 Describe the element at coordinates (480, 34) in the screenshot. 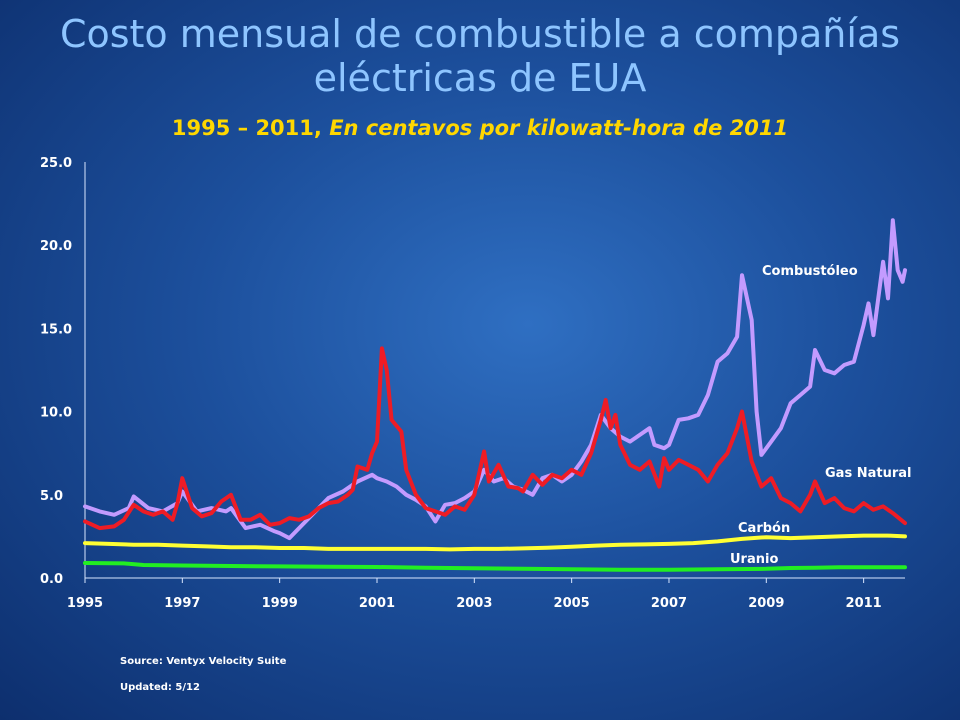

I see `chart-title-line1: Costo mensual de combustible a compañías` at that location.